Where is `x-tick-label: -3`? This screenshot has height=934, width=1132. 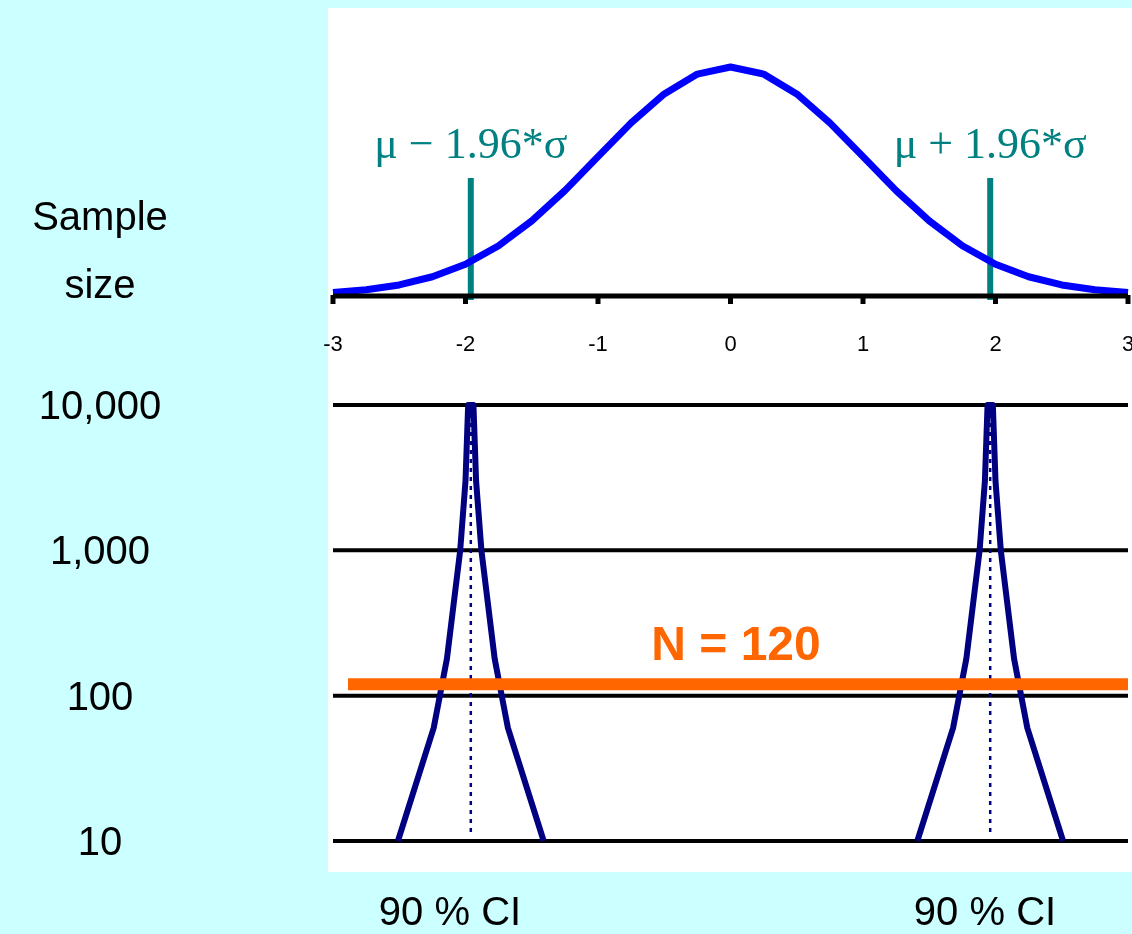 x-tick-label: -3 is located at coordinates (333, 343).